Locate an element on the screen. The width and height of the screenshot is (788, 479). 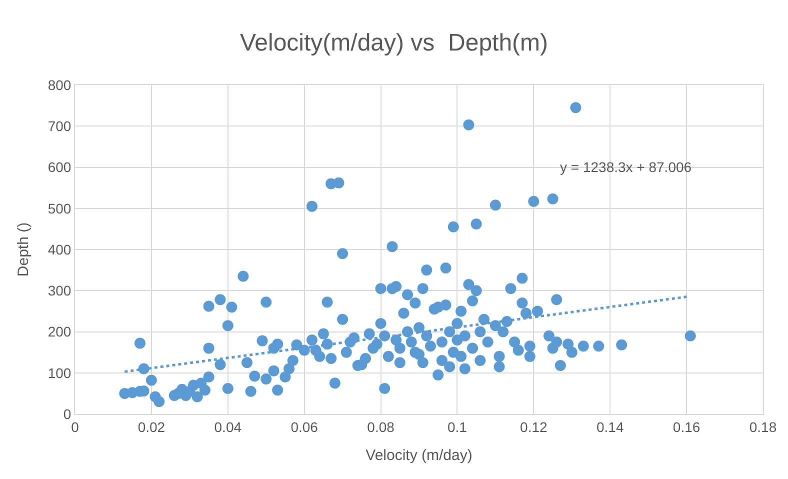
y-axis-title: Depth () is located at coordinates (23, 249).